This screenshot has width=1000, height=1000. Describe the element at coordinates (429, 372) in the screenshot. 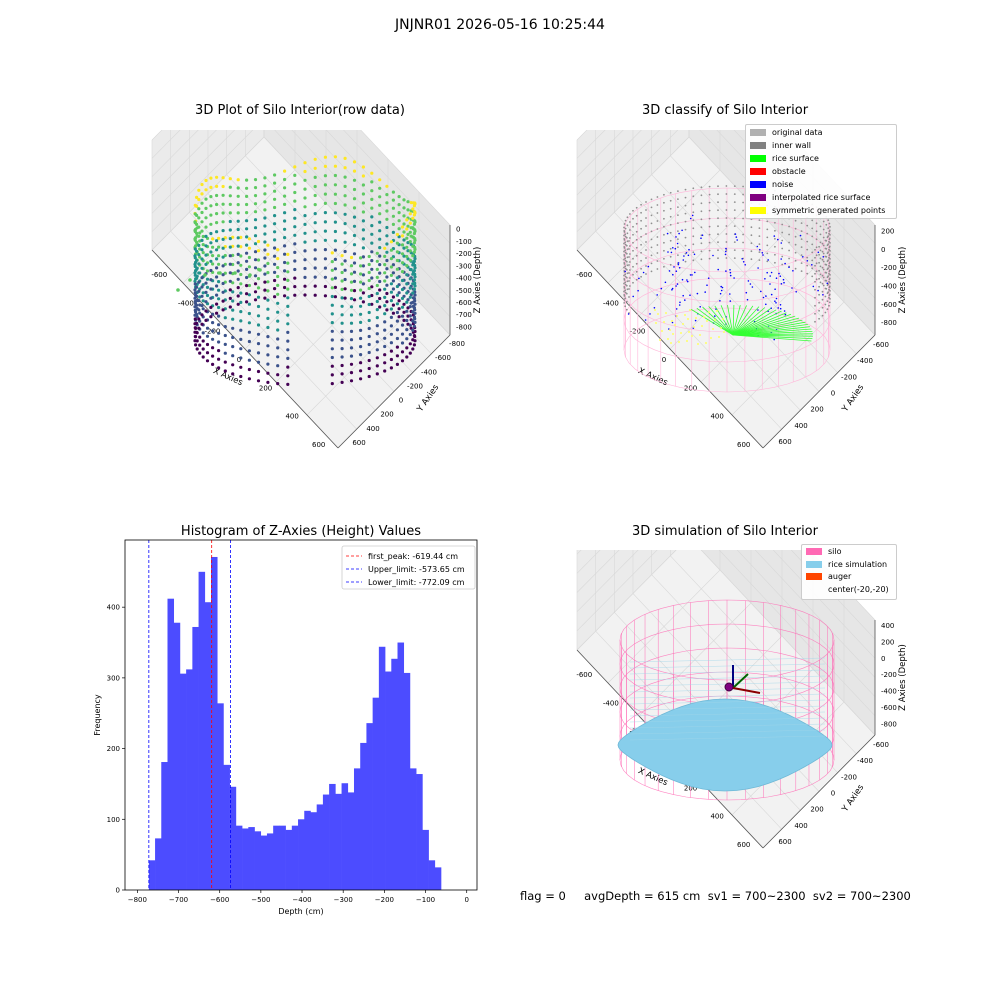

I see `panel1-y-tick-label: -400` at that location.